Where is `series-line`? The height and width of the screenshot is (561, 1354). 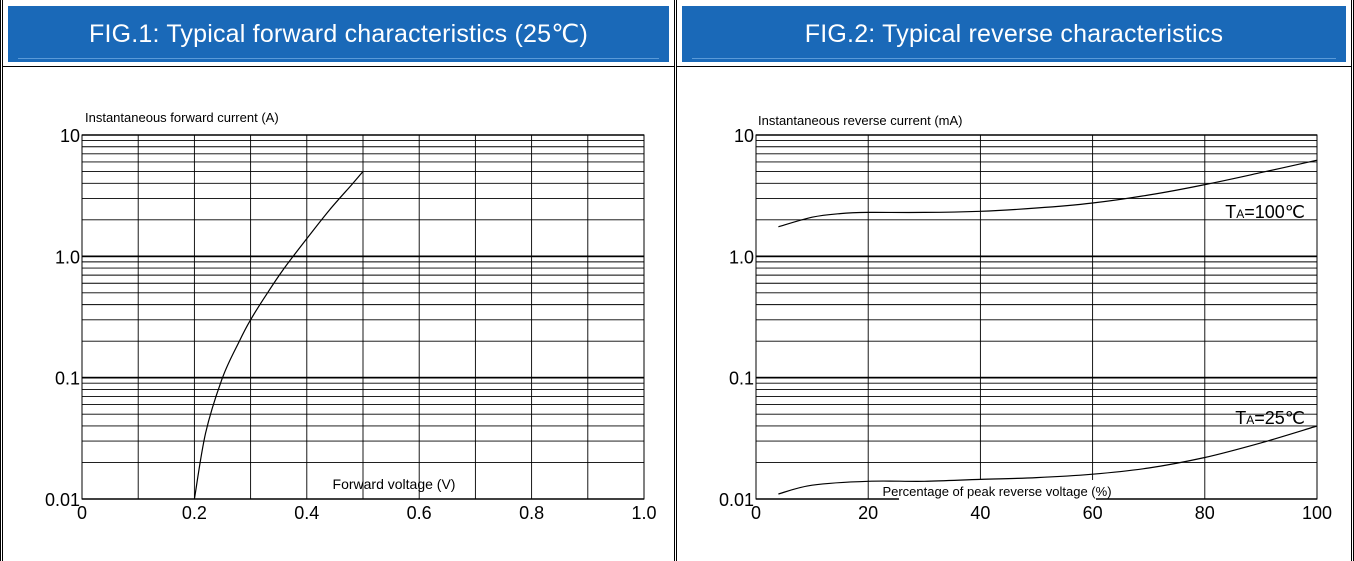 series-line is located at coordinates (278, 335).